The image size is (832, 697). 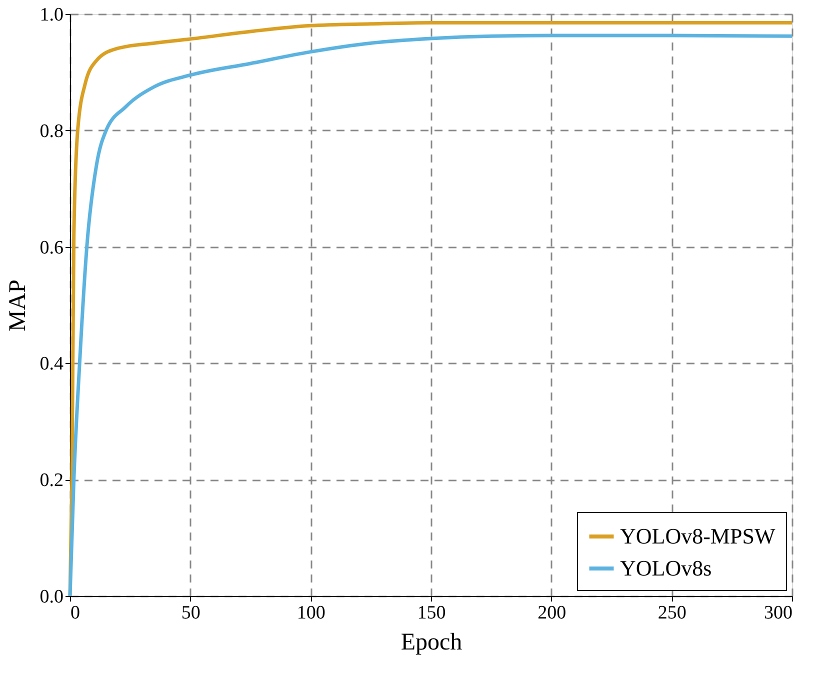 I want to click on y-tick-label: 0.0, so click(x=52, y=597).